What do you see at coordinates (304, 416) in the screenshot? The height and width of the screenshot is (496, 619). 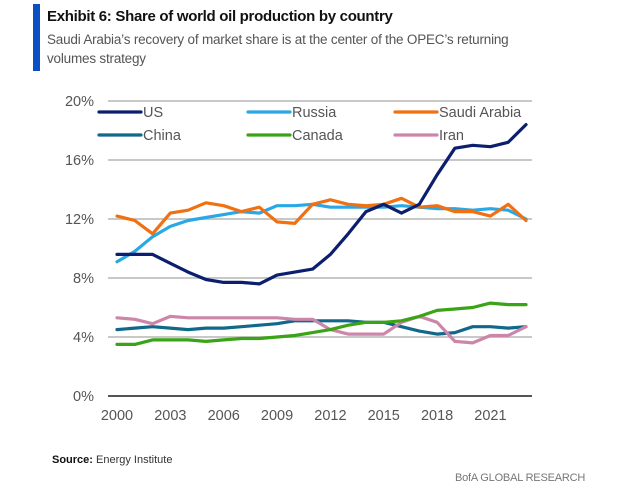 I see `x-axis-ticks: 2000 2003 2006 2009 2012 2015 2018 2021` at bounding box center [304, 416].